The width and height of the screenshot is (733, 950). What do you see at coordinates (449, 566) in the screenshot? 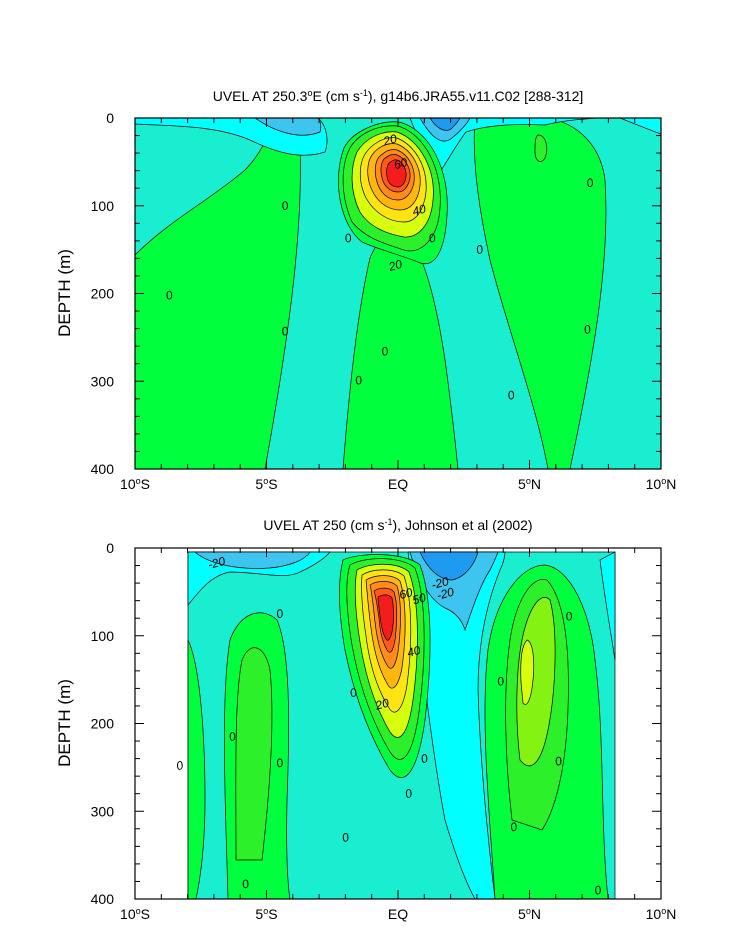
I see `contour-region-neg30-mid` at bounding box center [449, 566].